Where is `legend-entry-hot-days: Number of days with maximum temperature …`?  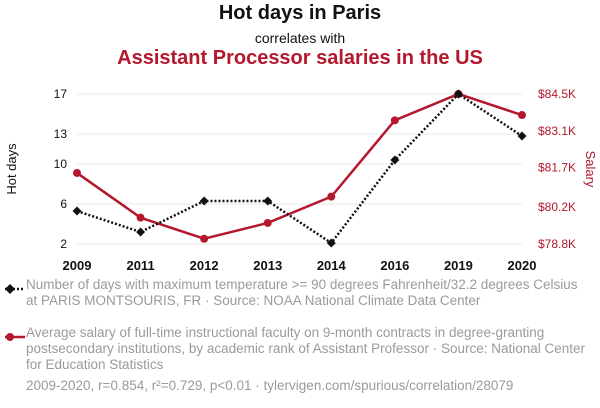 legend-entry-hot-days: Number of days with maximum temperature … is located at coordinates (299, 294).